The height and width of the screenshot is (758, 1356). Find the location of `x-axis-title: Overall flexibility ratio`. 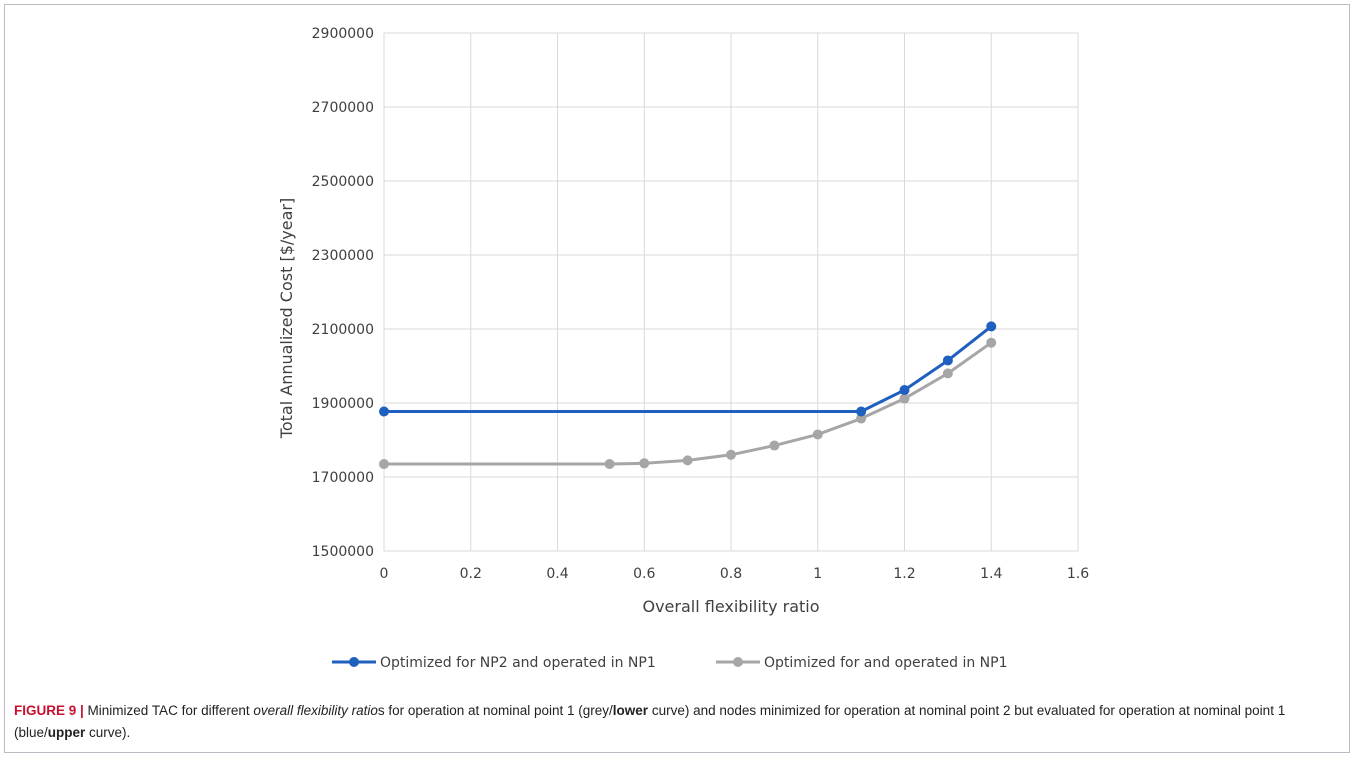

x-axis-title: Overall flexibility ratio is located at coordinates (730, 606).